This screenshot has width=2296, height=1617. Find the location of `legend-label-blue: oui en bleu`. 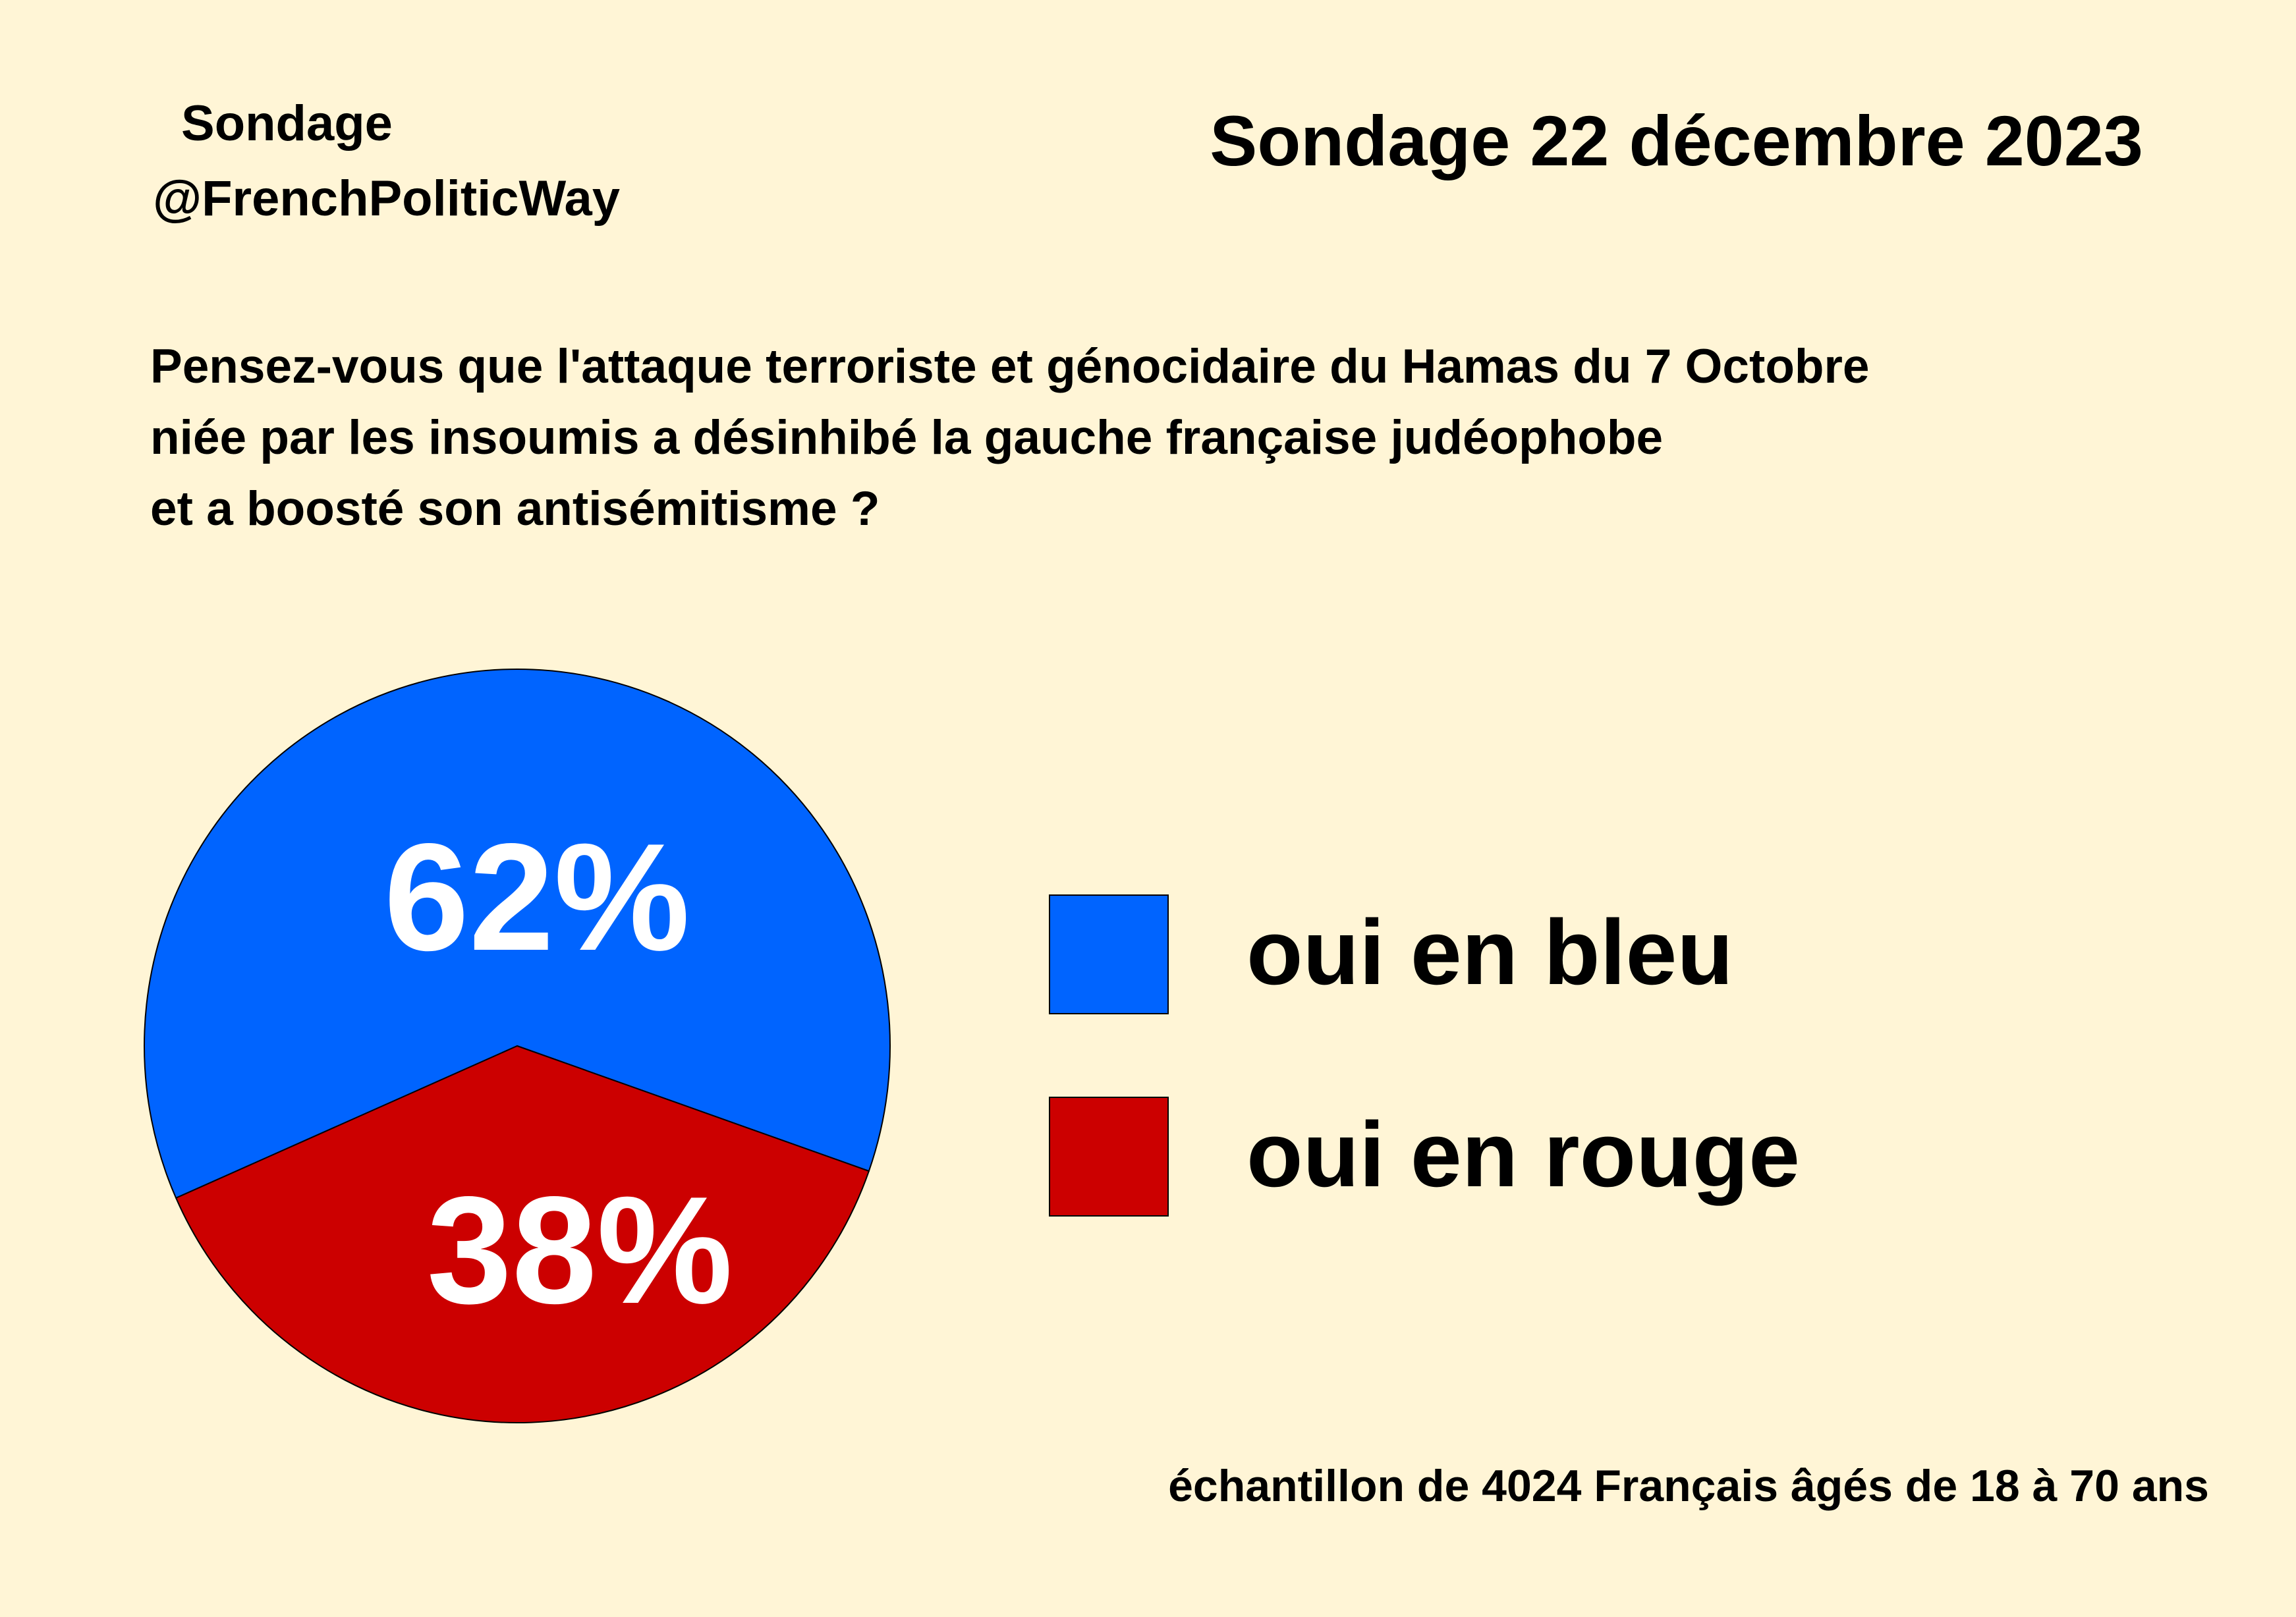

legend-label-blue: oui en bleu is located at coordinates (1489, 952).